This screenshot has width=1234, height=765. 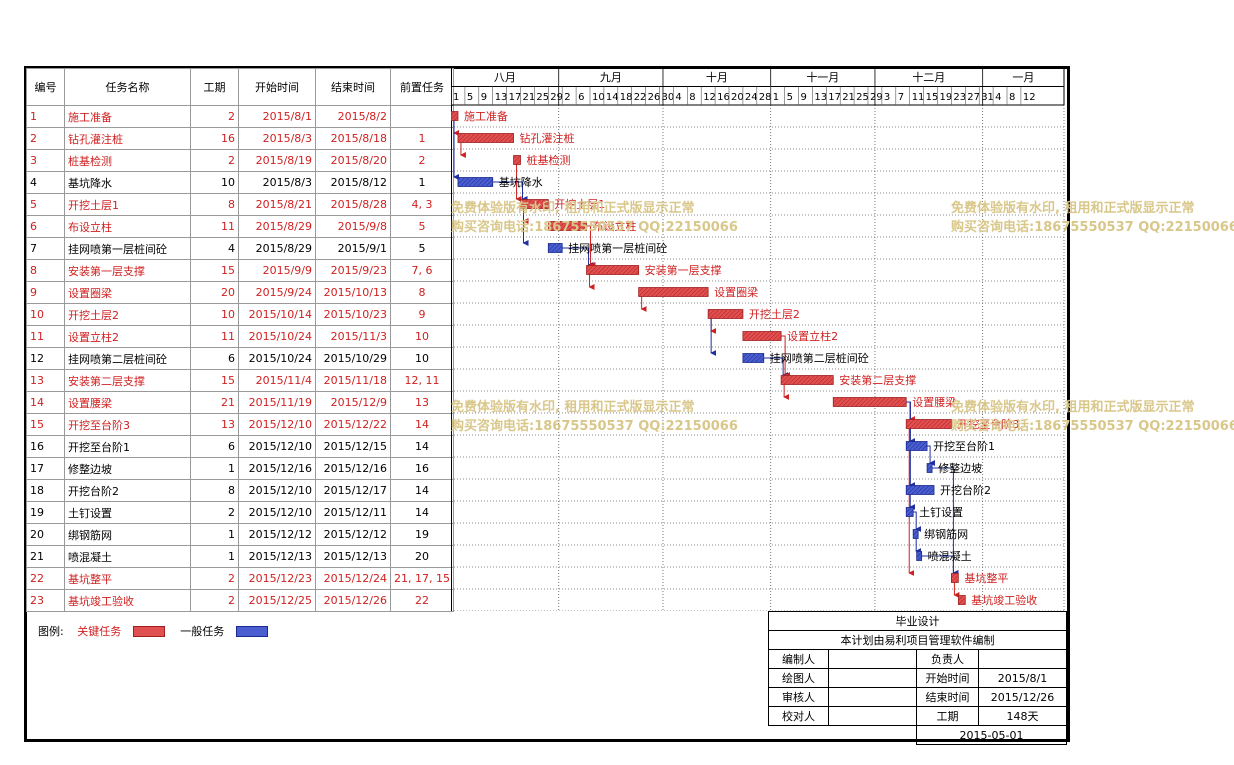 What do you see at coordinates (1004, 600) in the screenshot?
I see `bar-label: 基坑竣工验收` at bounding box center [1004, 600].